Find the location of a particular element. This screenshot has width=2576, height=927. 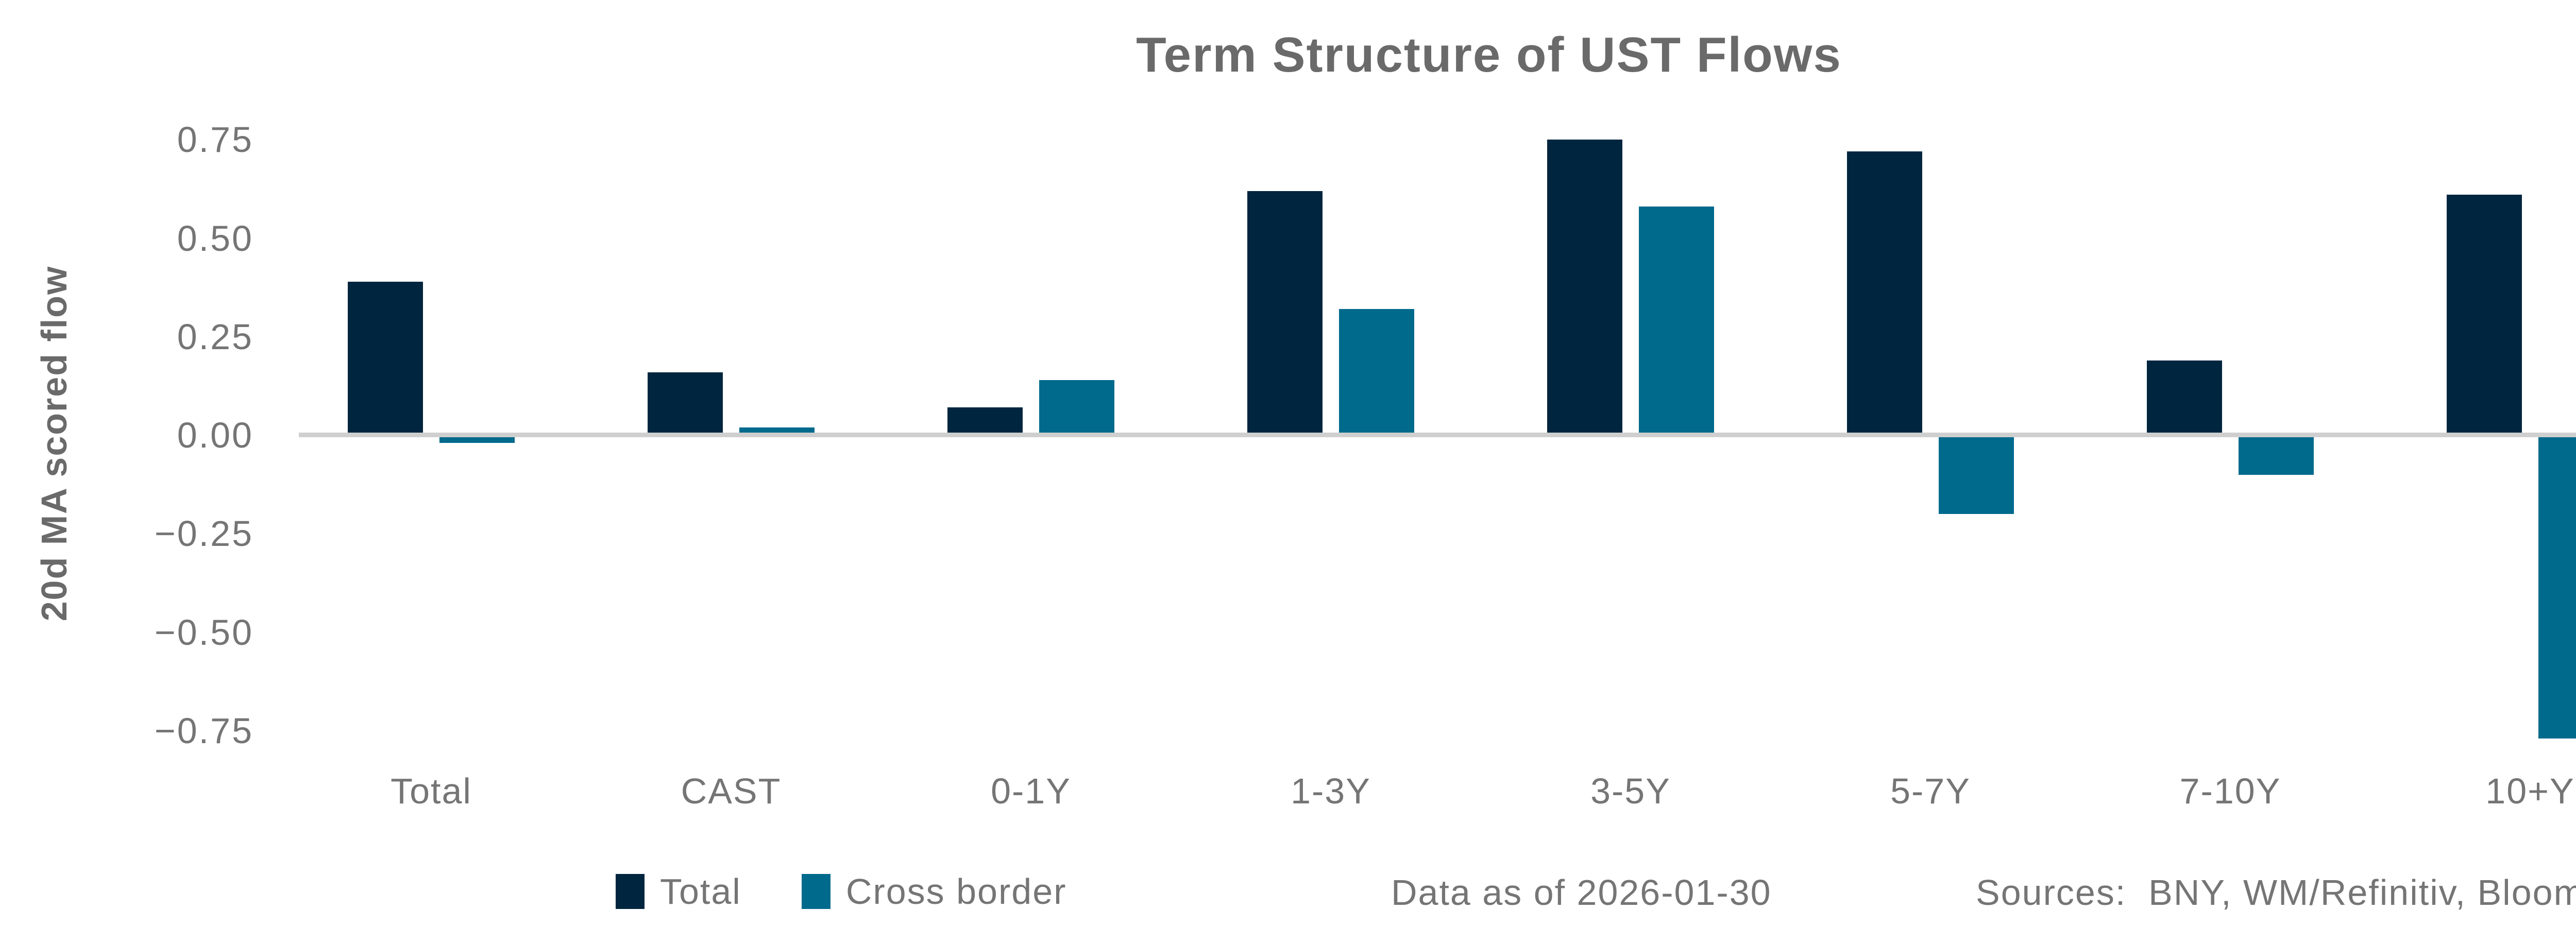

bar-cross-border-5-7y is located at coordinates (1976, 475).